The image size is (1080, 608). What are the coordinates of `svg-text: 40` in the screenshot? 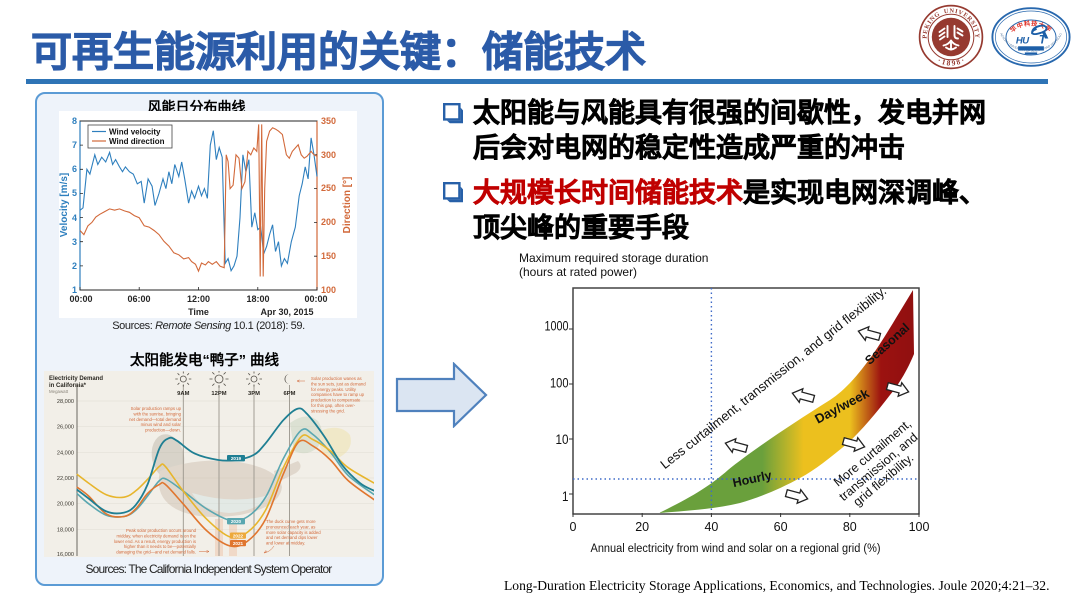 It's located at (711, 527).